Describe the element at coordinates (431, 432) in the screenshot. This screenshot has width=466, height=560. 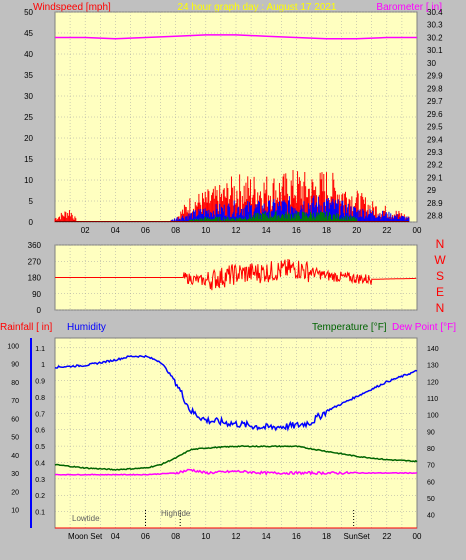
I see `temperature-y-tick-label: 90` at that location.